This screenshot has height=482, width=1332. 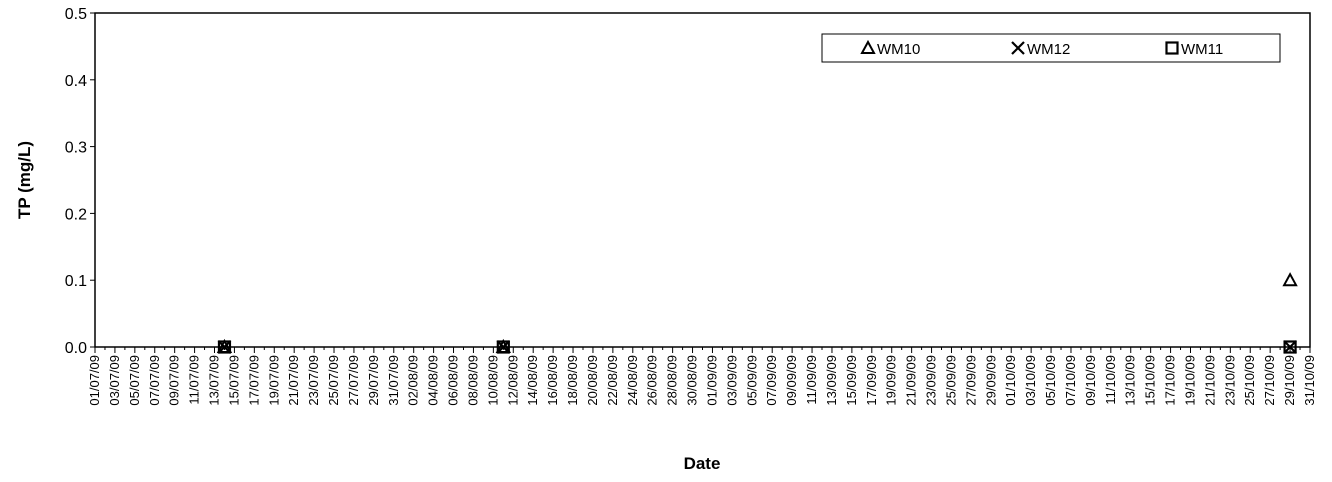 What do you see at coordinates (632, 380) in the screenshot?
I see `x-tick-label: 24/08/09` at bounding box center [632, 380].